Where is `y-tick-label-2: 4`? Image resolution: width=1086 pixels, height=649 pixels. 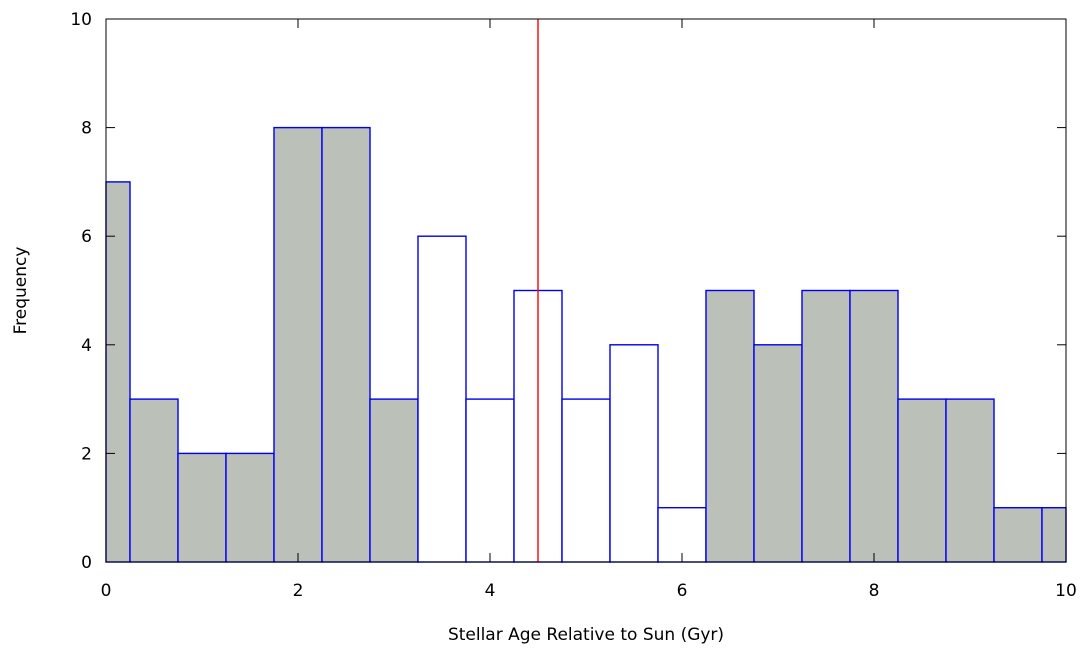 y-tick-label-2: 4 is located at coordinates (86, 346).